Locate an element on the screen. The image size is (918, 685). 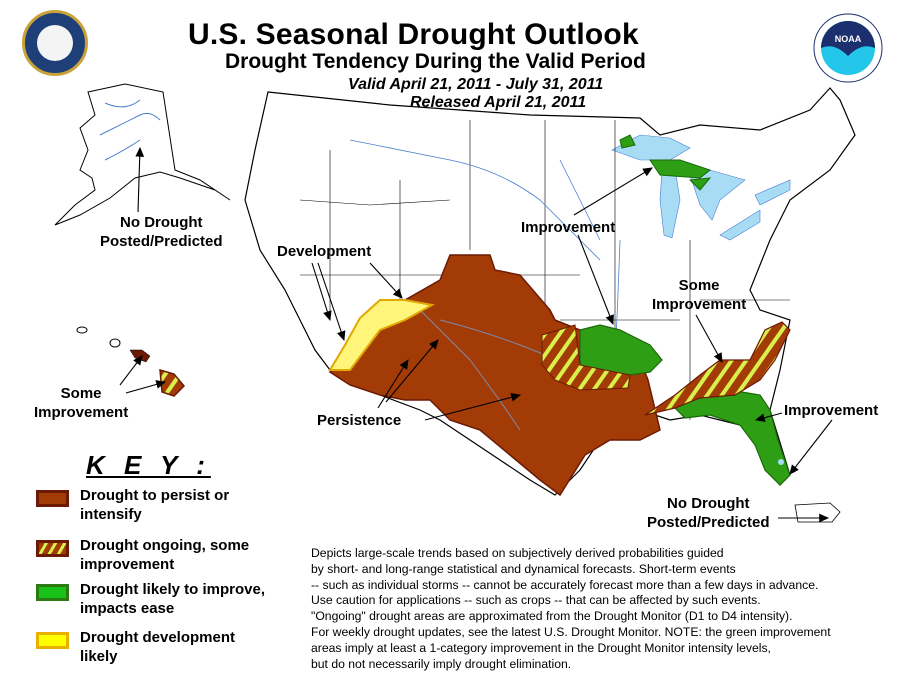
drought-ongoing-central is located at coordinates (586, 357).